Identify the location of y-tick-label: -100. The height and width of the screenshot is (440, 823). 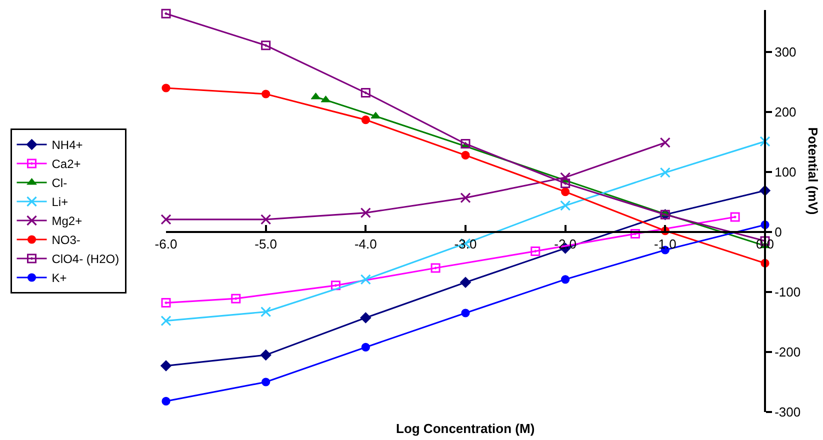
(787, 292).